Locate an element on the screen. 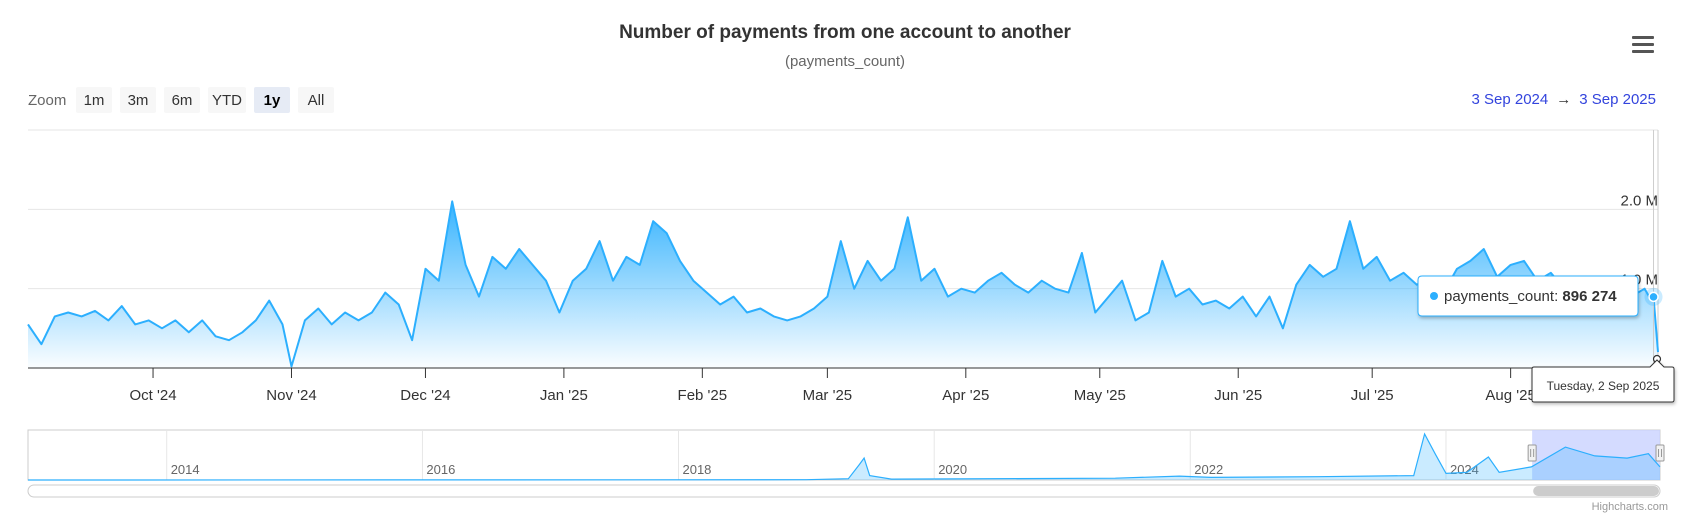 The image size is (1686, 525). x-tick-label: Oct '24 is located at coordinates (153, 395).